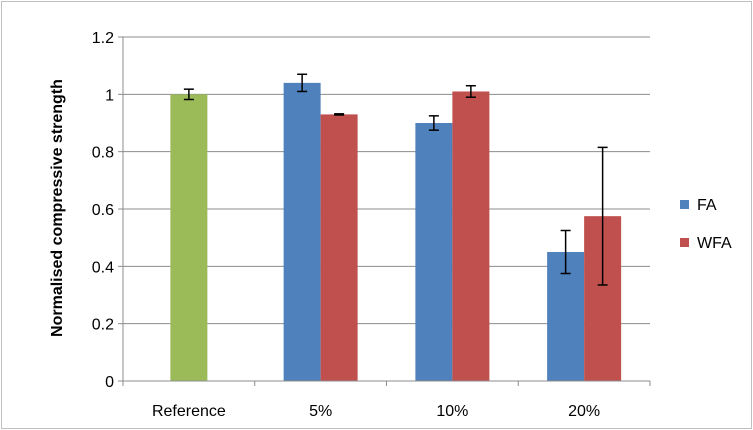 This screenshot has height=430, width=753. What do you see at coordinates (109, 95) in the screenshot?
I see `y-tick-label: 1` at bounding box center [109, 95].